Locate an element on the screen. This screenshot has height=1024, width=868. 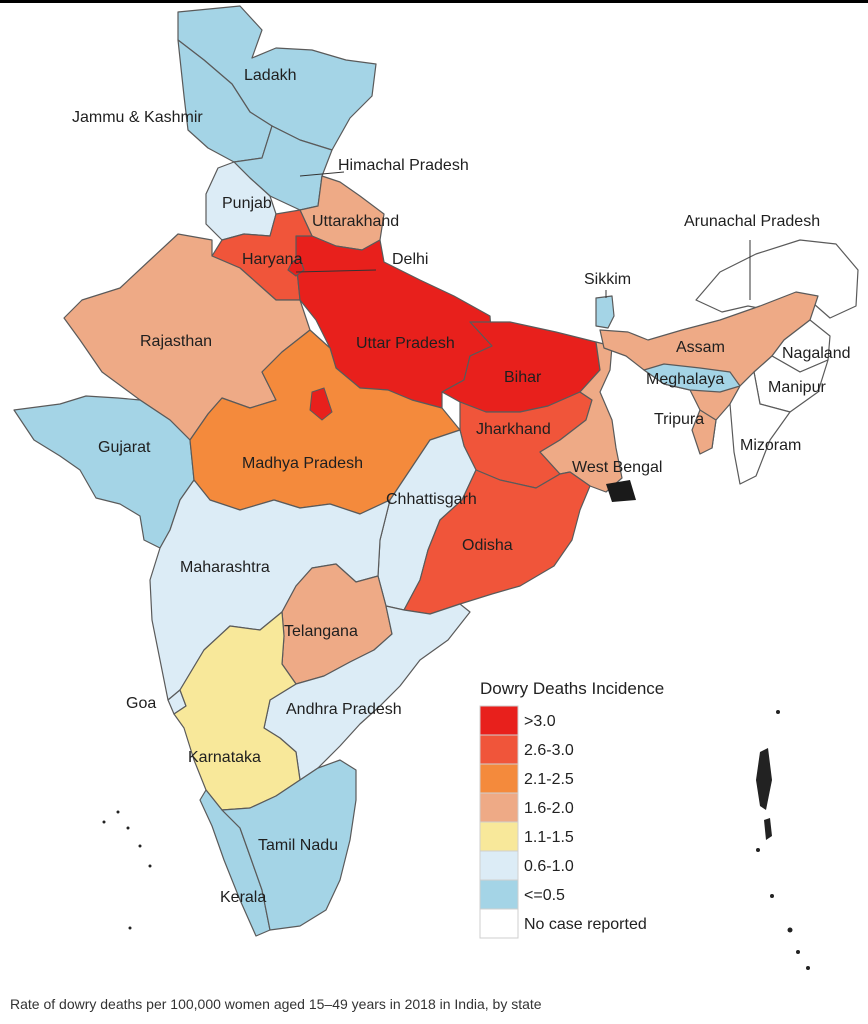
state-tripura is located at coordinates (704, 432).